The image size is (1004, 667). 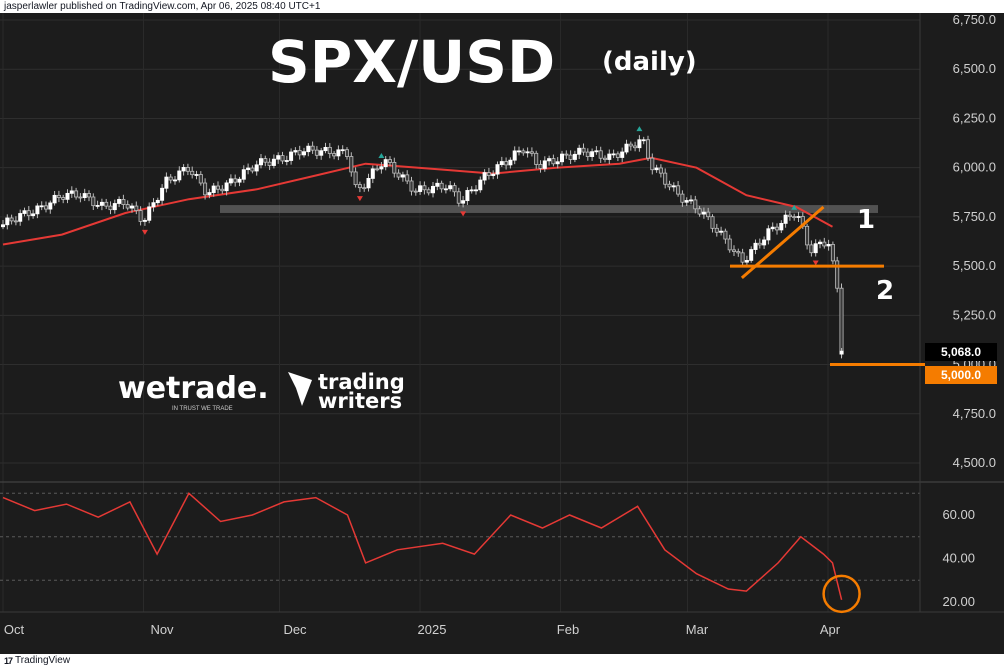 What do you see at coordinates (974, 314) in the screenshot?
I see `price-tick-label: 5,250.0` at bounding box center [974, 314].